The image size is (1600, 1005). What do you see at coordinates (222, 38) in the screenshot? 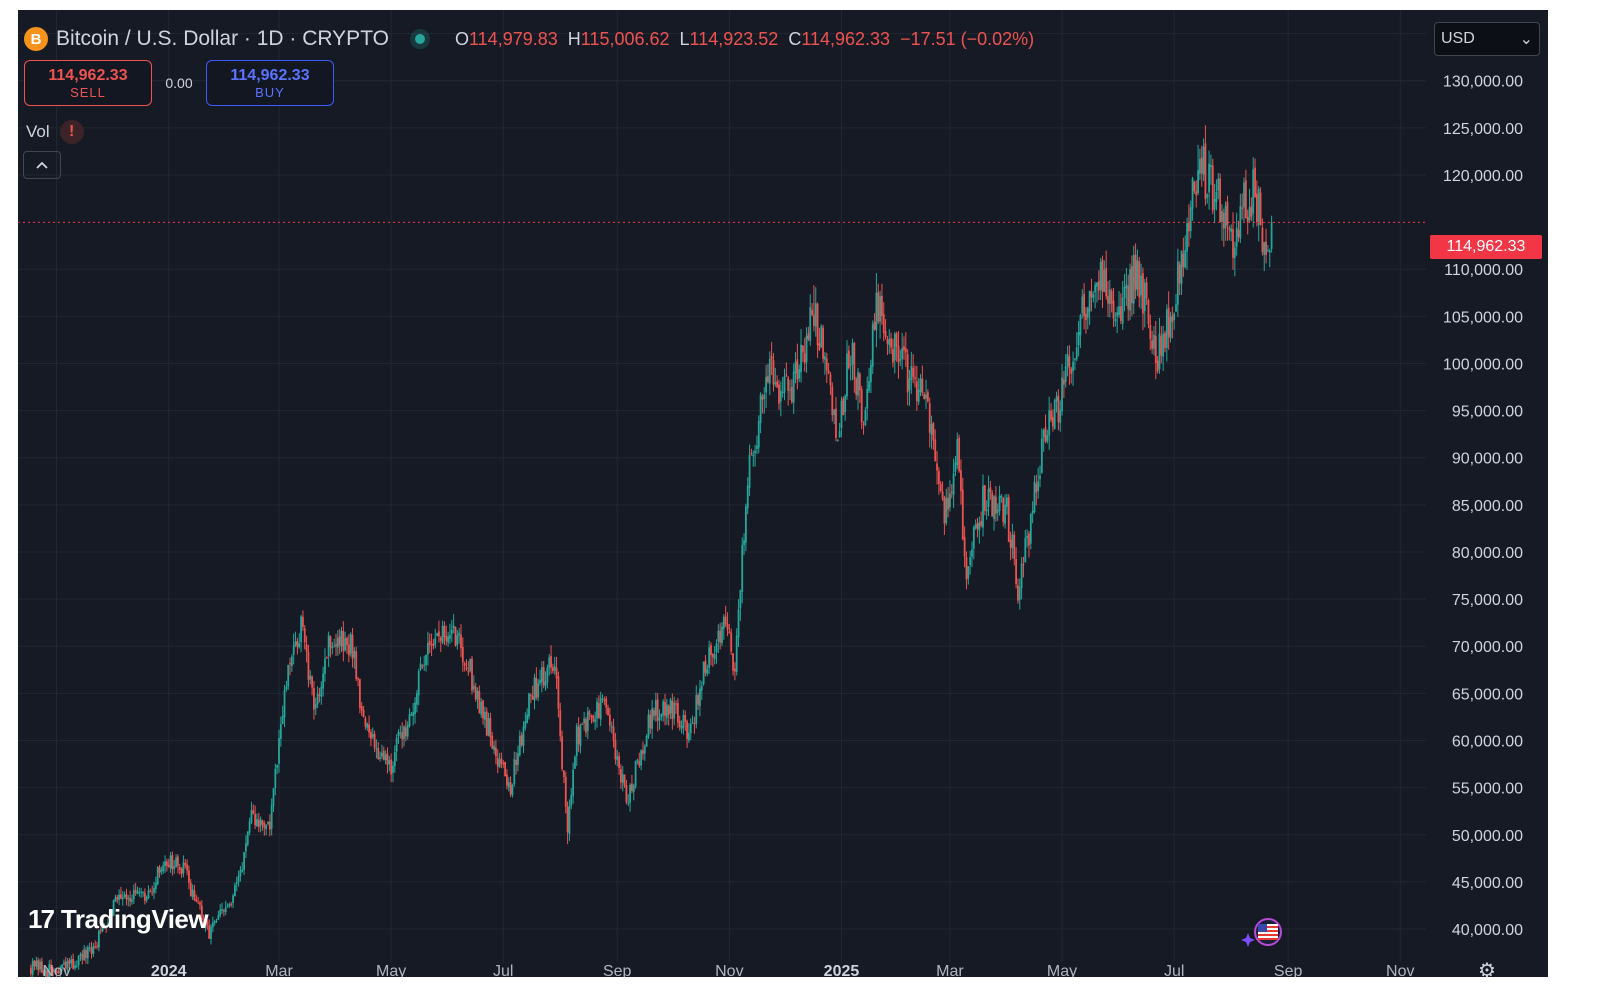
I see `symbol-title: Bitcoin / U.S. Dollar · 1D · CRYPTO` at bounding box center [222, 38].